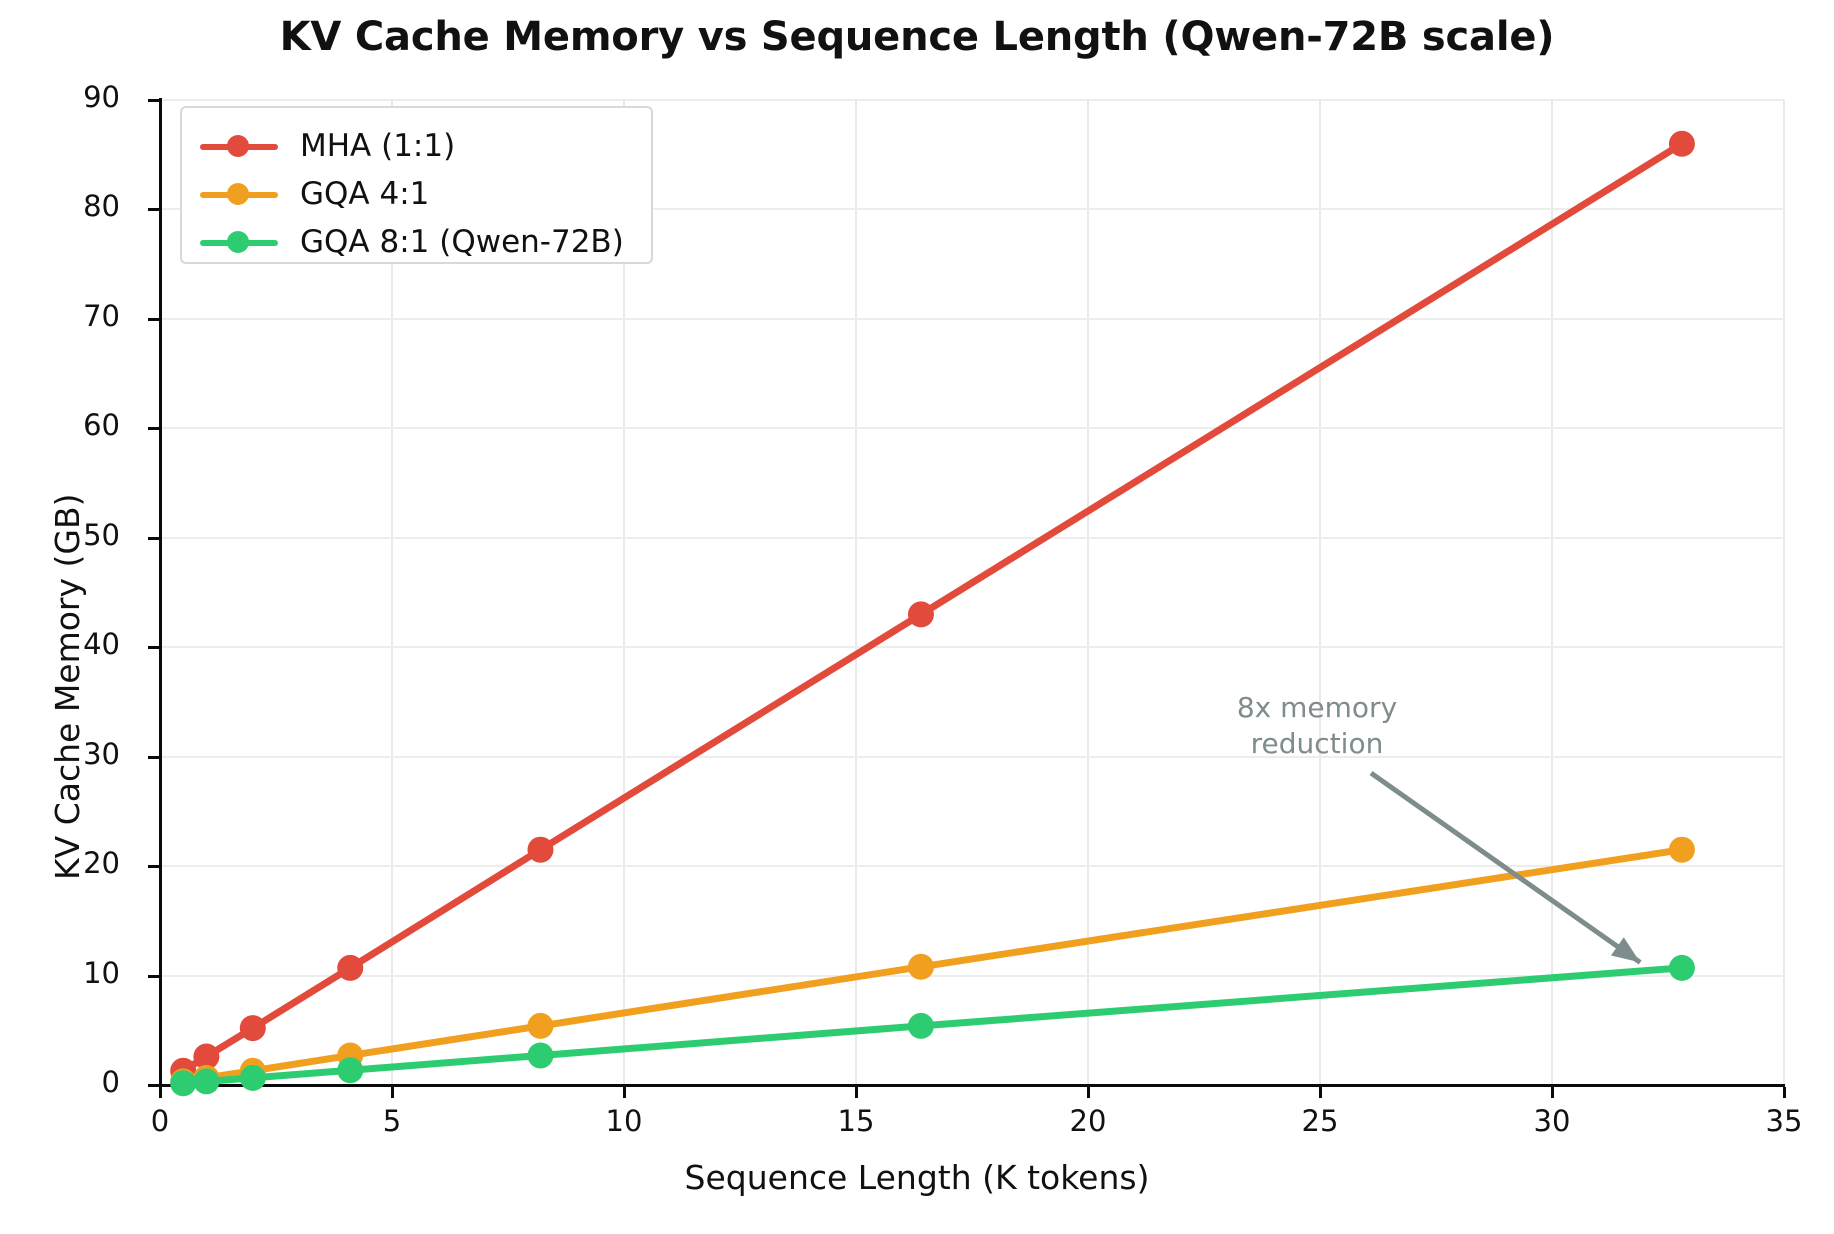 The width and height of the screenshot is (1834, 1234). What do you see at coordinates (1088, 1121) in the screenshot?
I see `x-tick-label: 20` at bounding box center [1088, 1121].